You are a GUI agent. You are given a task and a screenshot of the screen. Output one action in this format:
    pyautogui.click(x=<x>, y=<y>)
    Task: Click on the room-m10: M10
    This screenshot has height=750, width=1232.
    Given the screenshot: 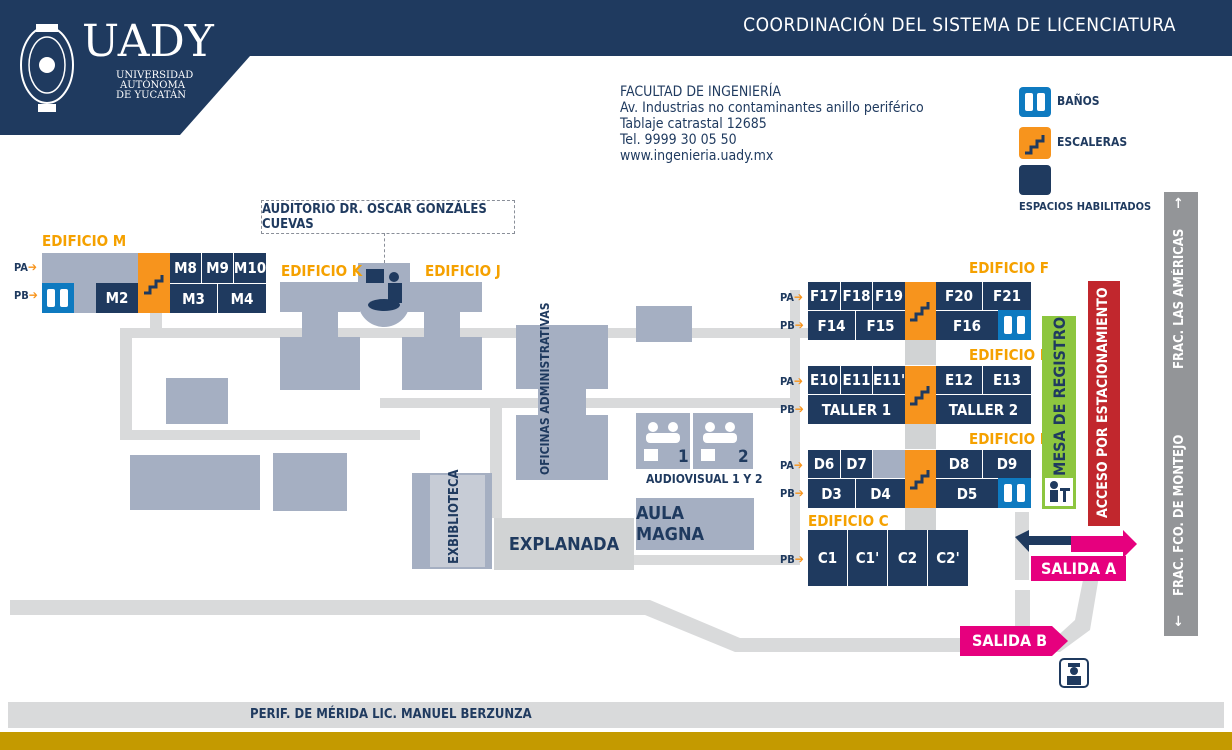 What is the action you would take?
    pyautogui.click(x=250, y=268)
    